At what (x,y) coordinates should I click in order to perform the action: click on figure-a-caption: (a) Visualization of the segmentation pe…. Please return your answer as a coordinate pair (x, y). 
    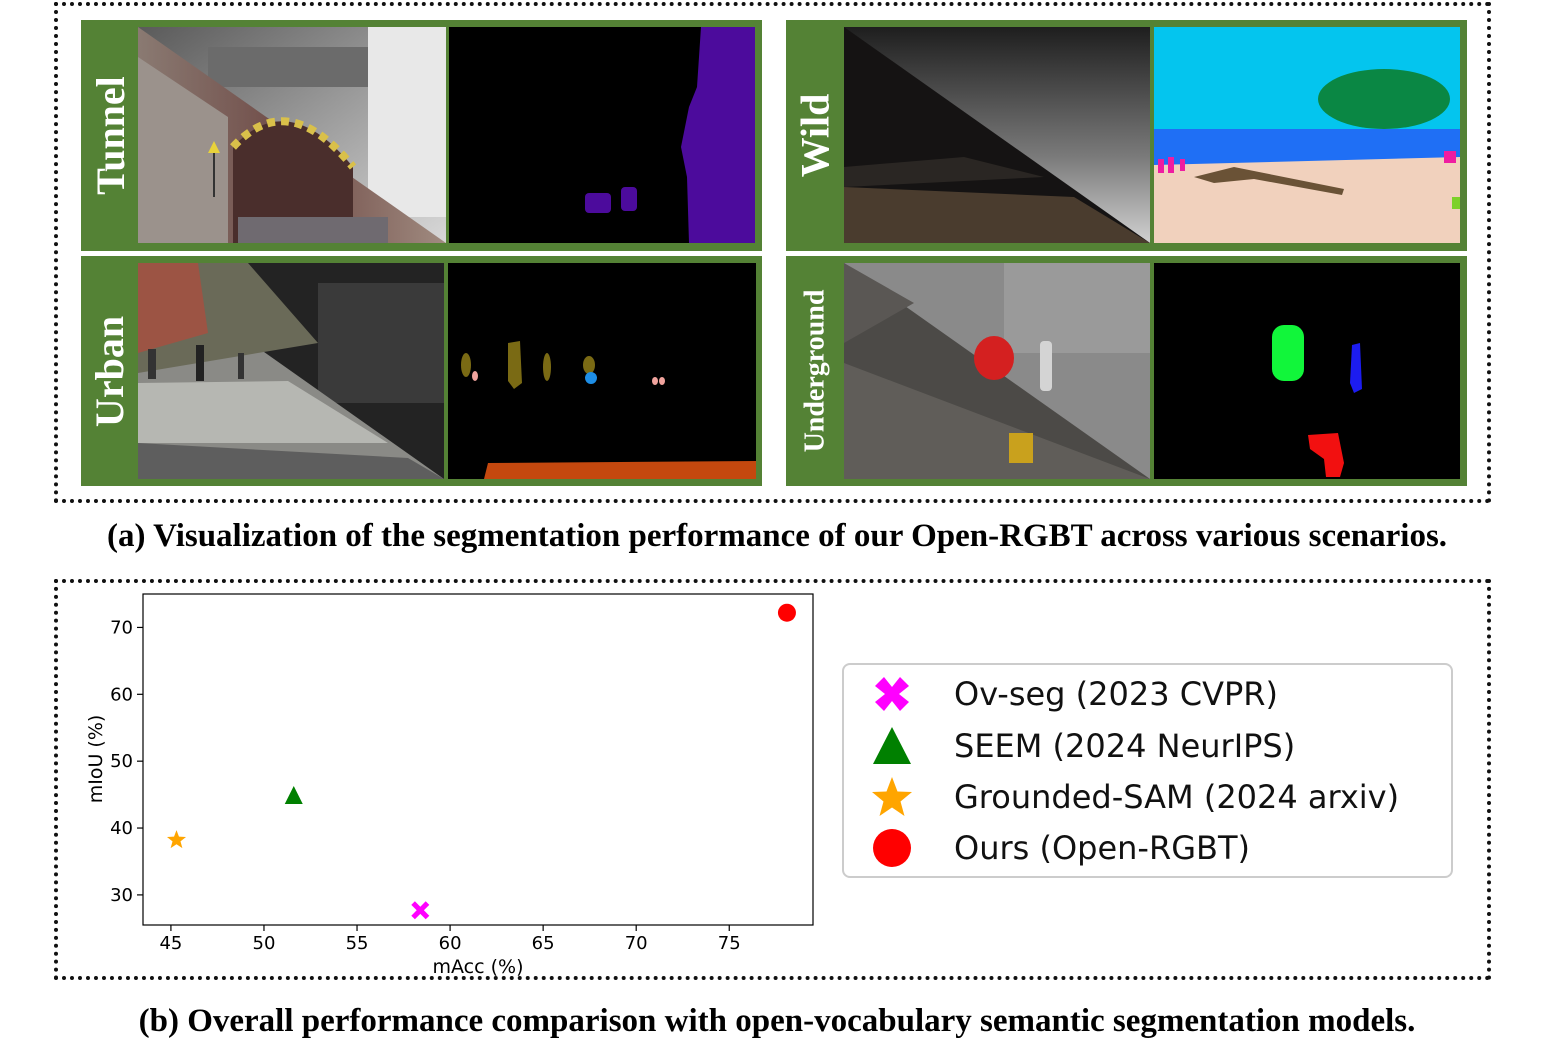
    Looking at the image, I should click on (777, 536).